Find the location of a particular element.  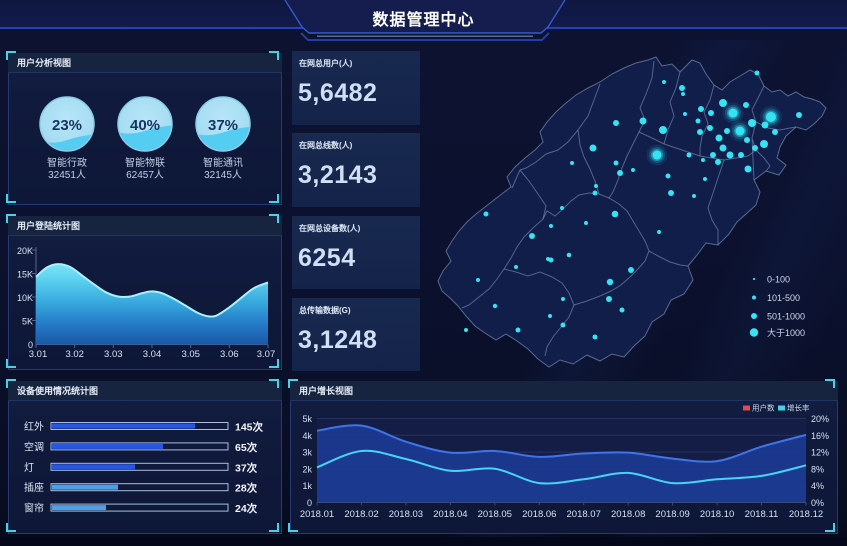

svg-text: 5k is located at coordinates (307, 419).